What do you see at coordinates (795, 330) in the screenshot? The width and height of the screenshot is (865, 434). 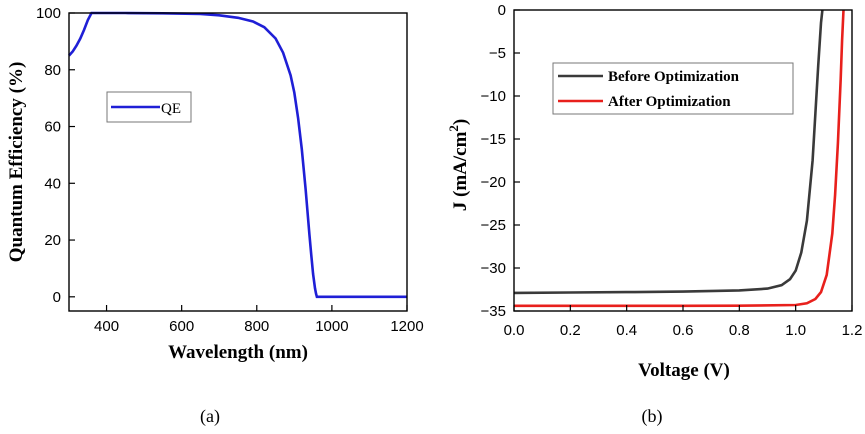 I see `jv-x-tick-label: 1.0` at bounding box center [795, 330].